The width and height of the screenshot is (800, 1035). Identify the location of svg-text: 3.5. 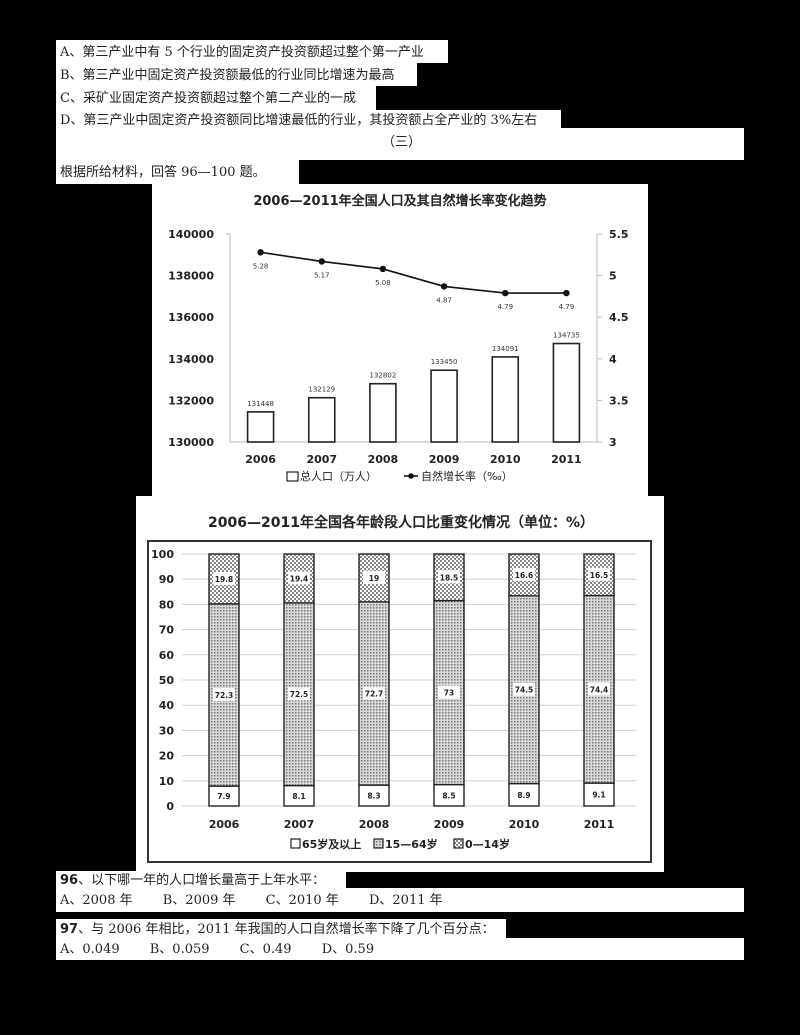
(619, 400).